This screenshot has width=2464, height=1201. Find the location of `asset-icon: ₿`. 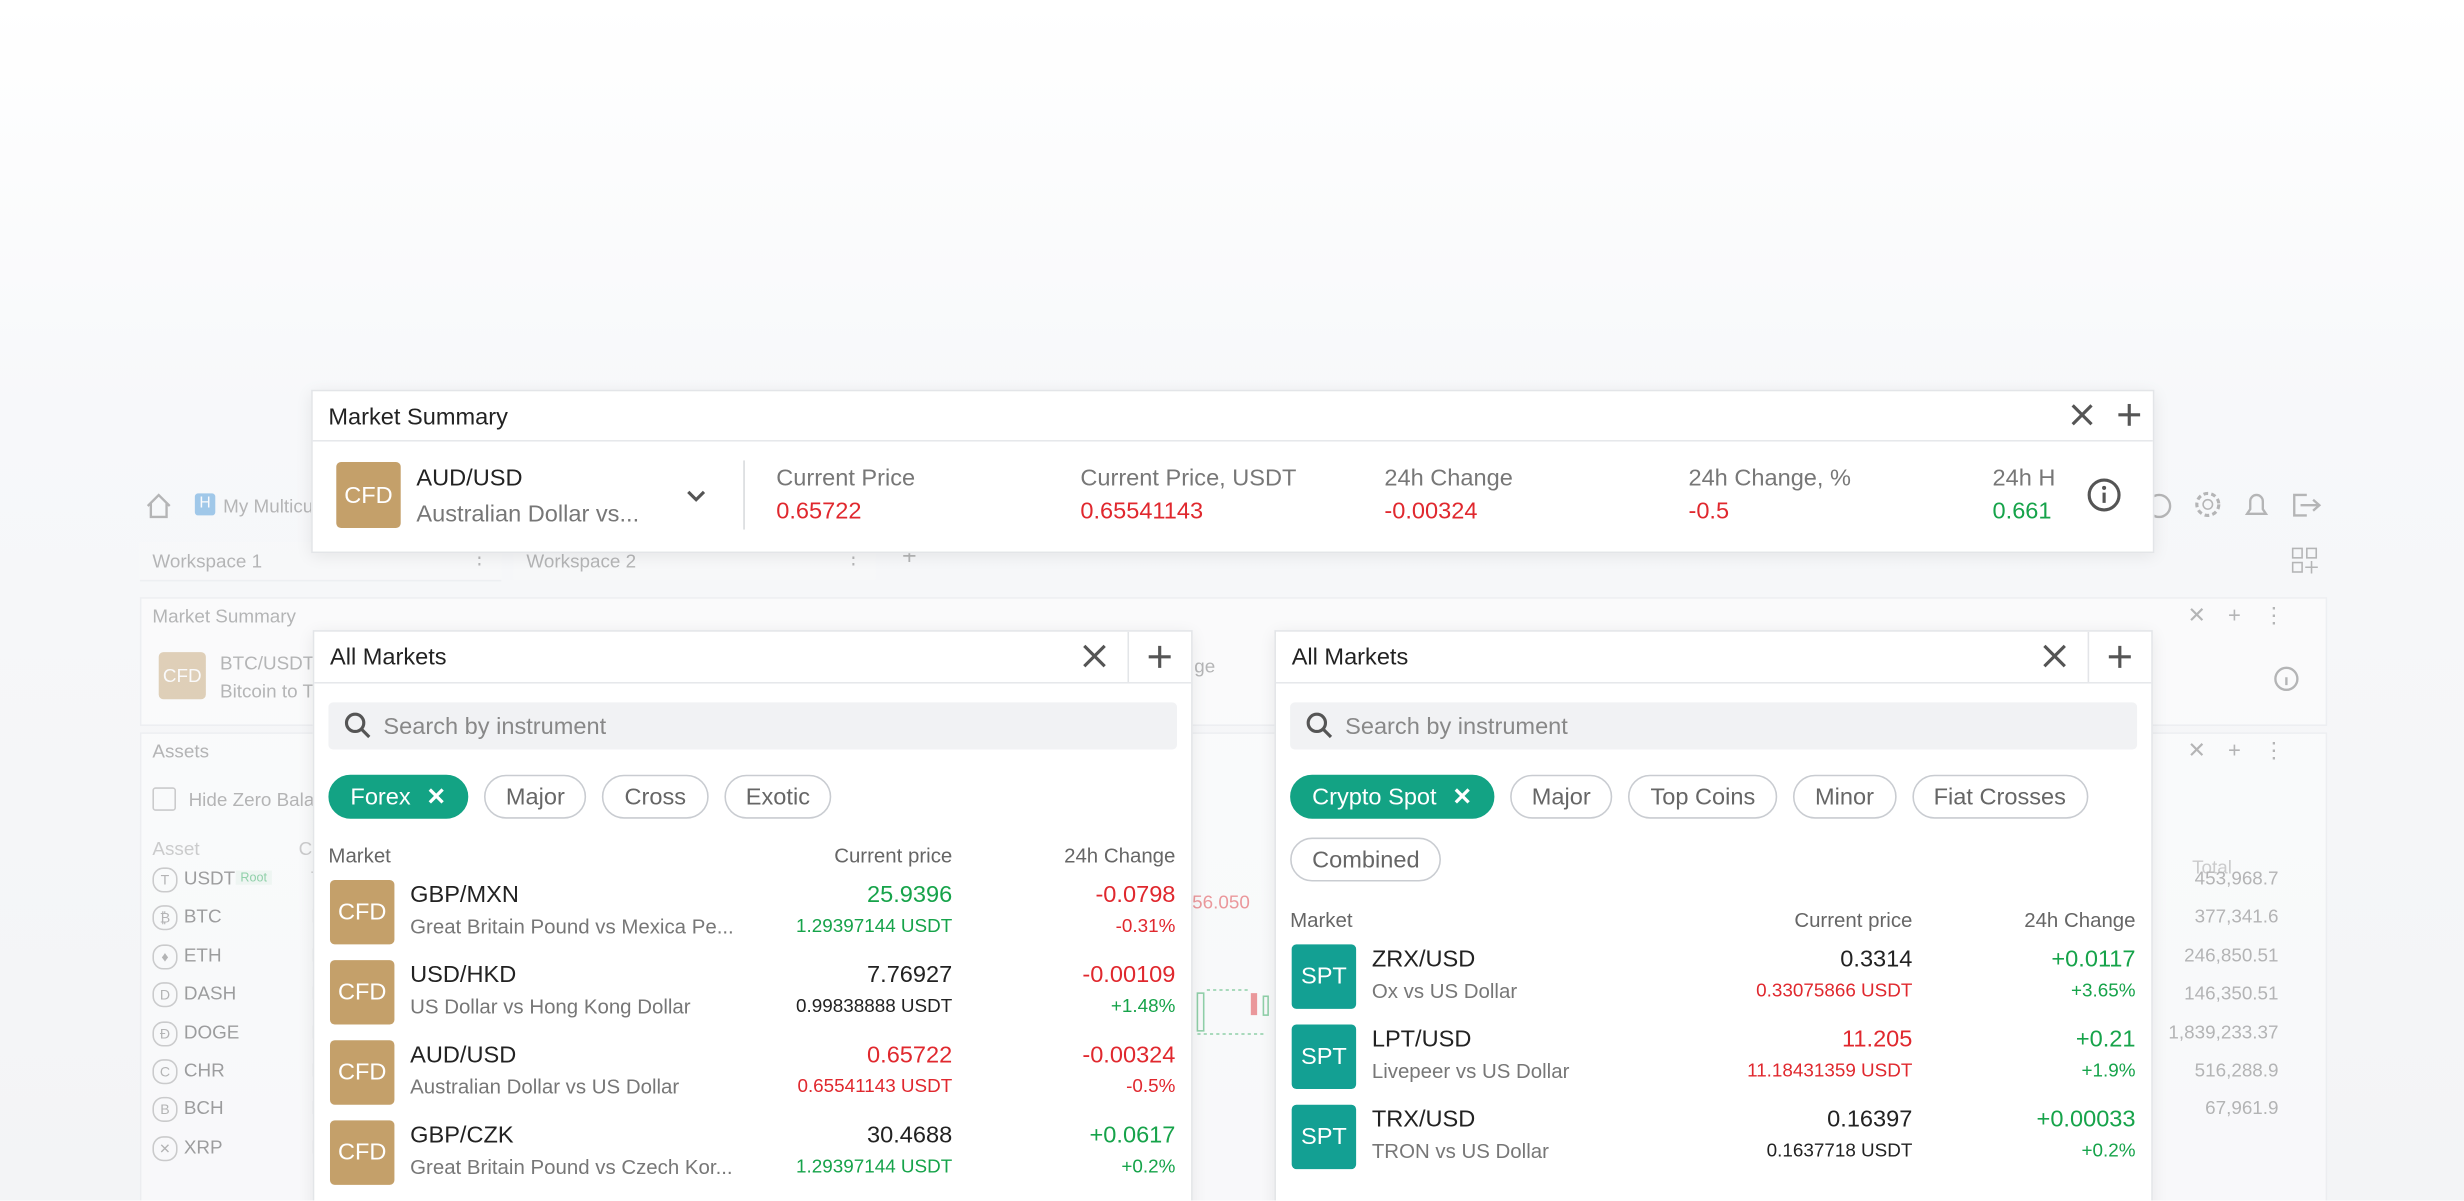

asset-icon: ₿ is located at coordinates (165, 918).